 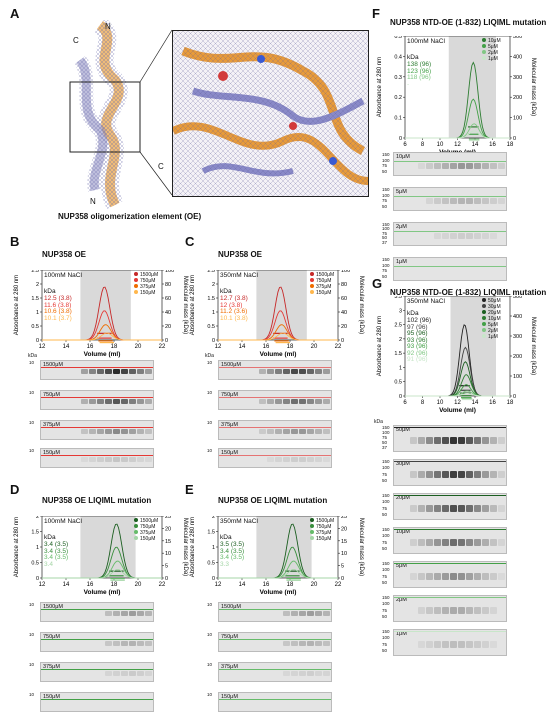 I want to click on panel-g-xtick-label: 14, so click(x=475, y=403).